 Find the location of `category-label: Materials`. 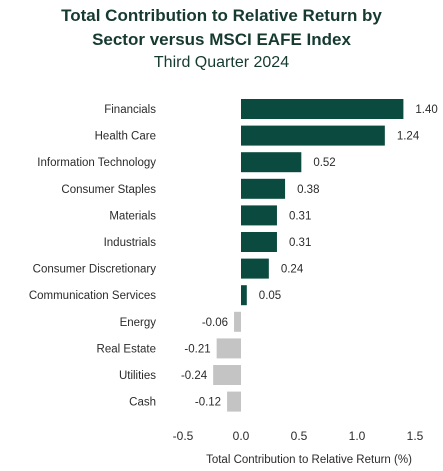

category-label: Materials is located at coordinates (132, 216).